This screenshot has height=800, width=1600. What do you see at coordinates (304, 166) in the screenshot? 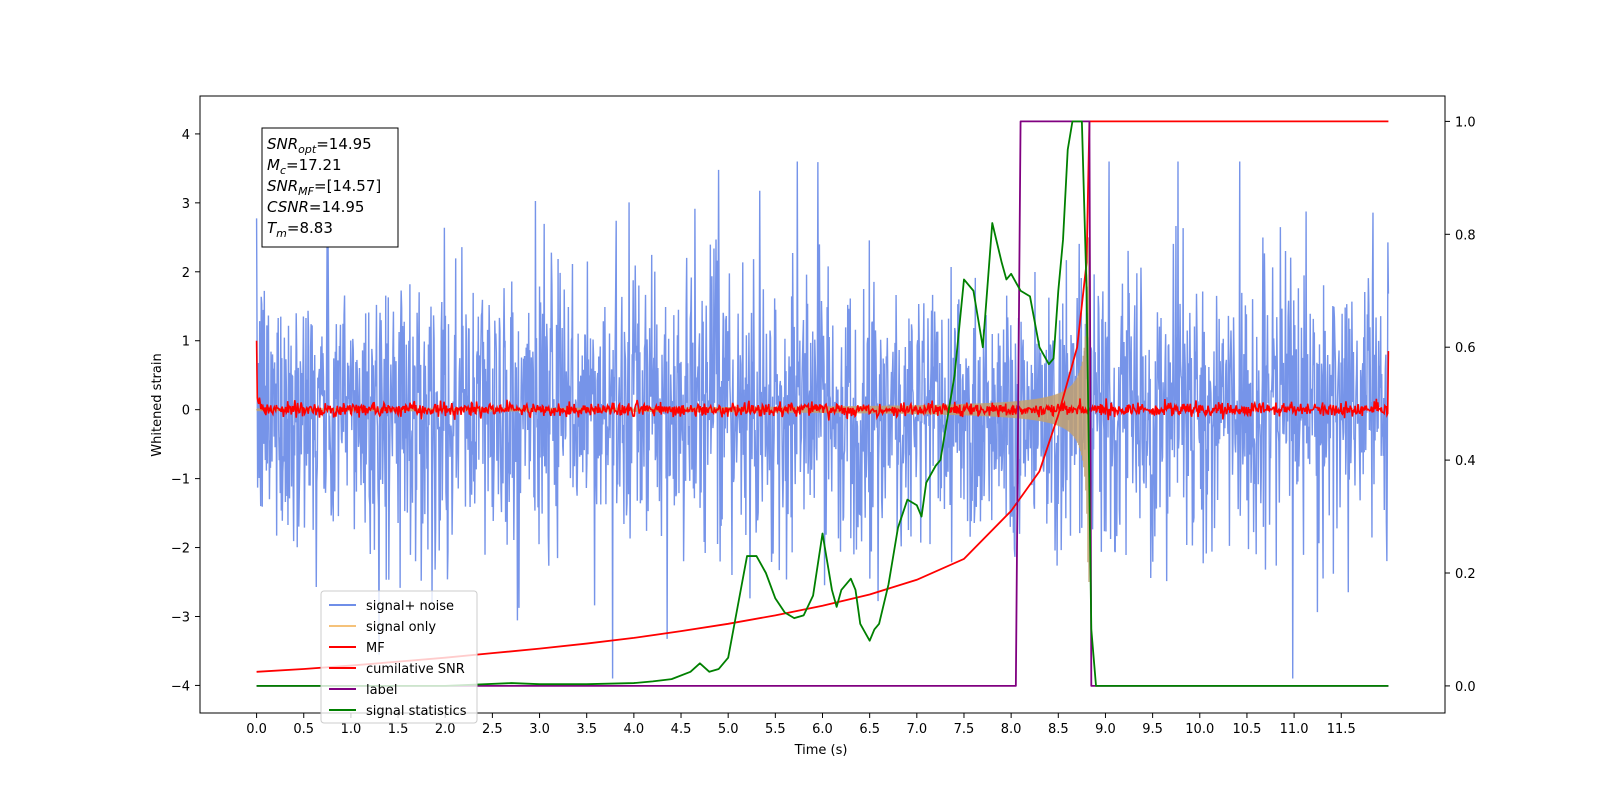
I see `annotation-line: Mc=17.21` at bounding box center [304, 166].